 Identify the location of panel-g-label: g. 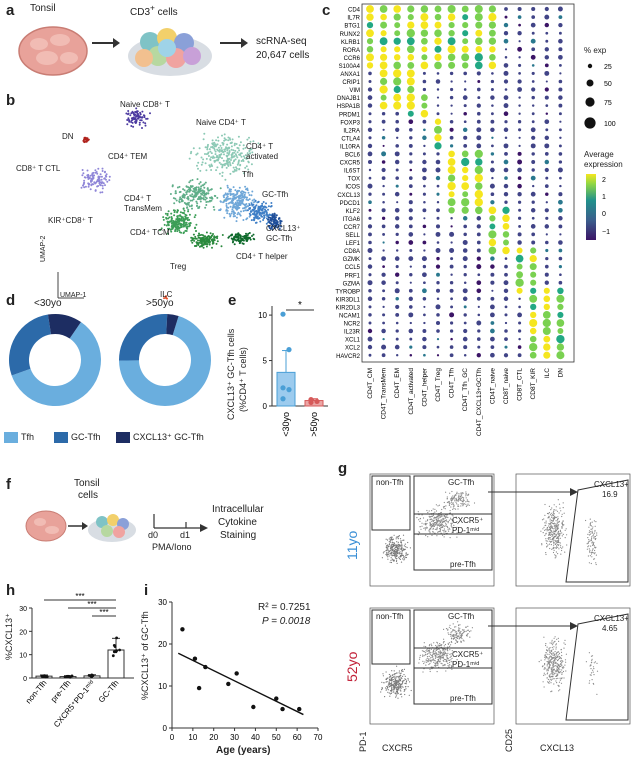
(343, 468).